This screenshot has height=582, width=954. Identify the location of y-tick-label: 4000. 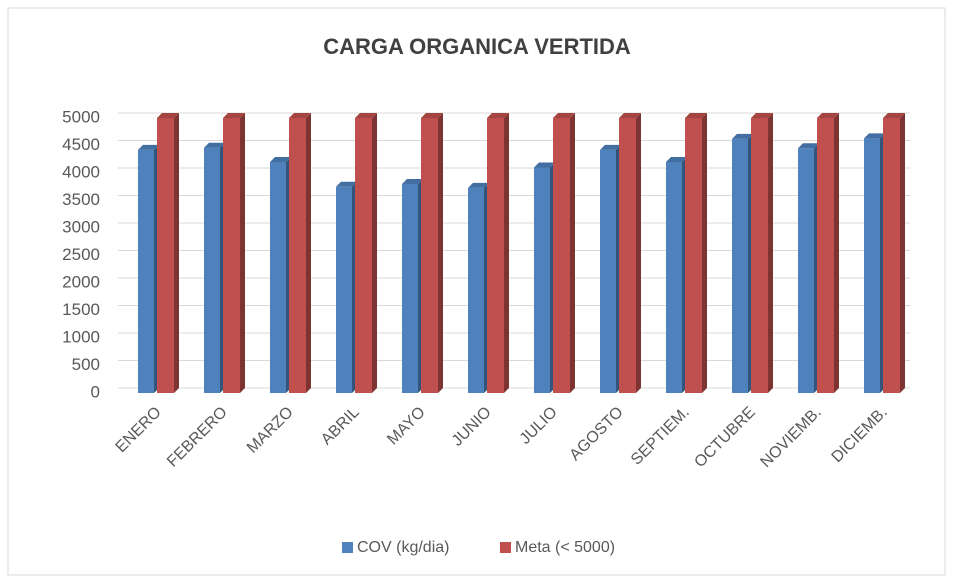
(81, 171).